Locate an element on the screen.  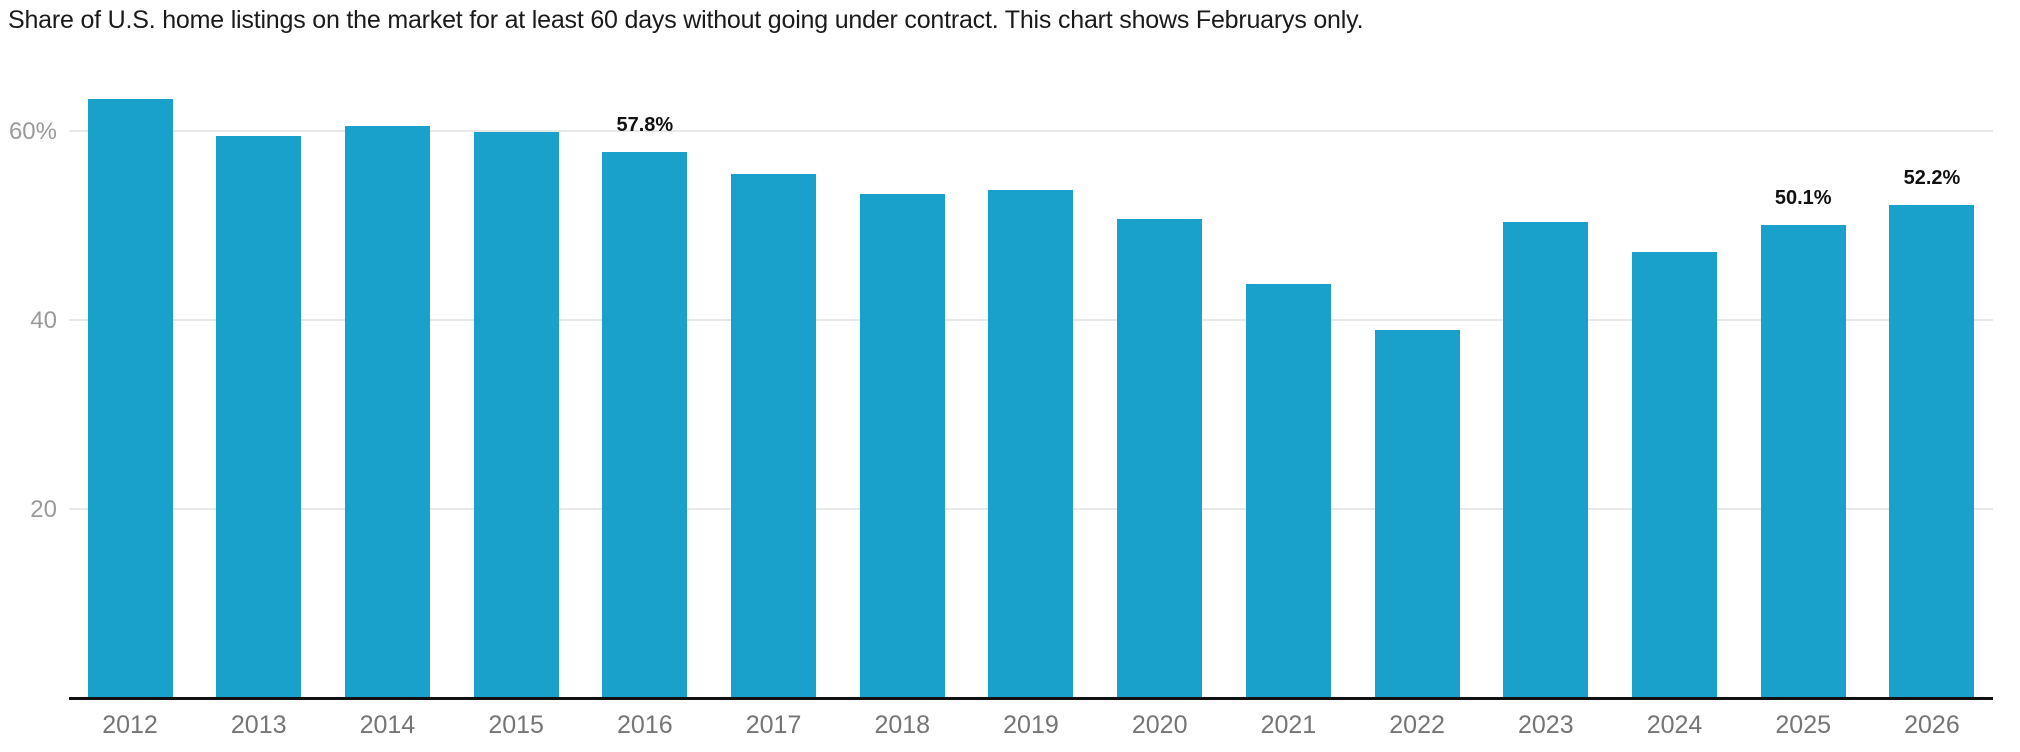
bar-2023 is located at coordinates (1546, 459).